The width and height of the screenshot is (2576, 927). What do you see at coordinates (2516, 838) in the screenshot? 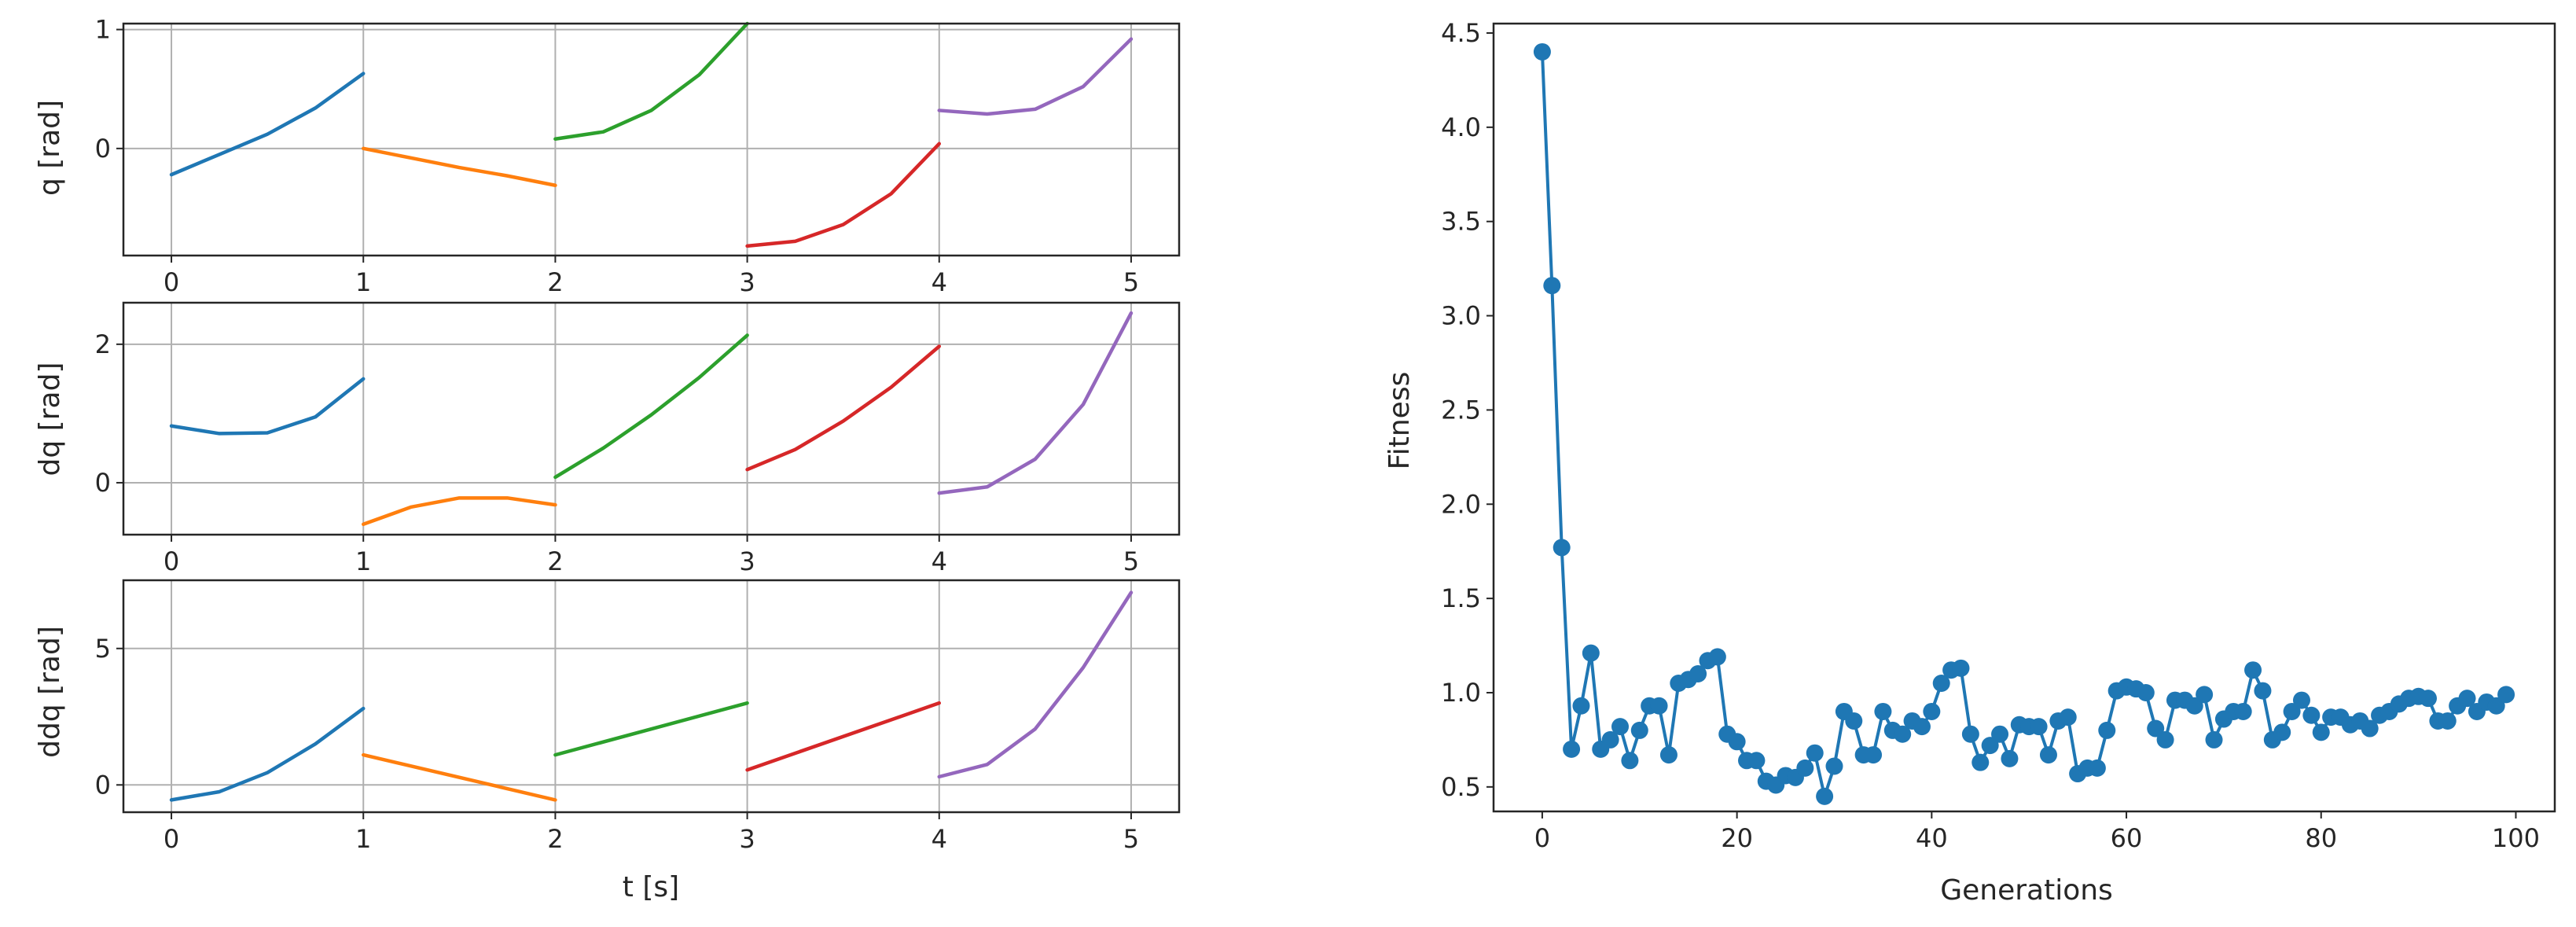
I see `x-tick-label-5: 100` at bounding box center [2516, 838].